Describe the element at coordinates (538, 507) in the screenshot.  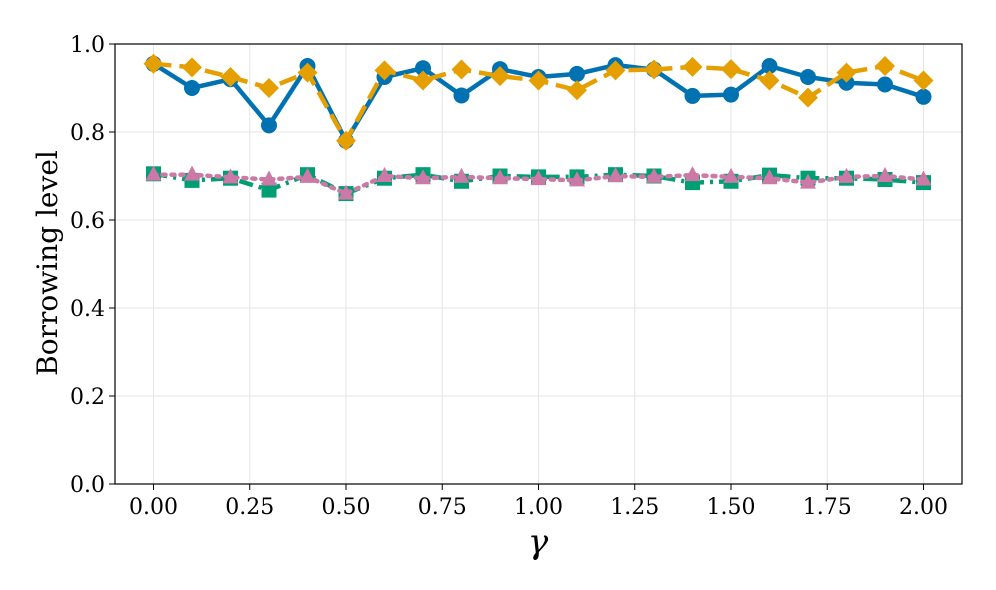
I see `x-tick-label: 1.00` at that location.